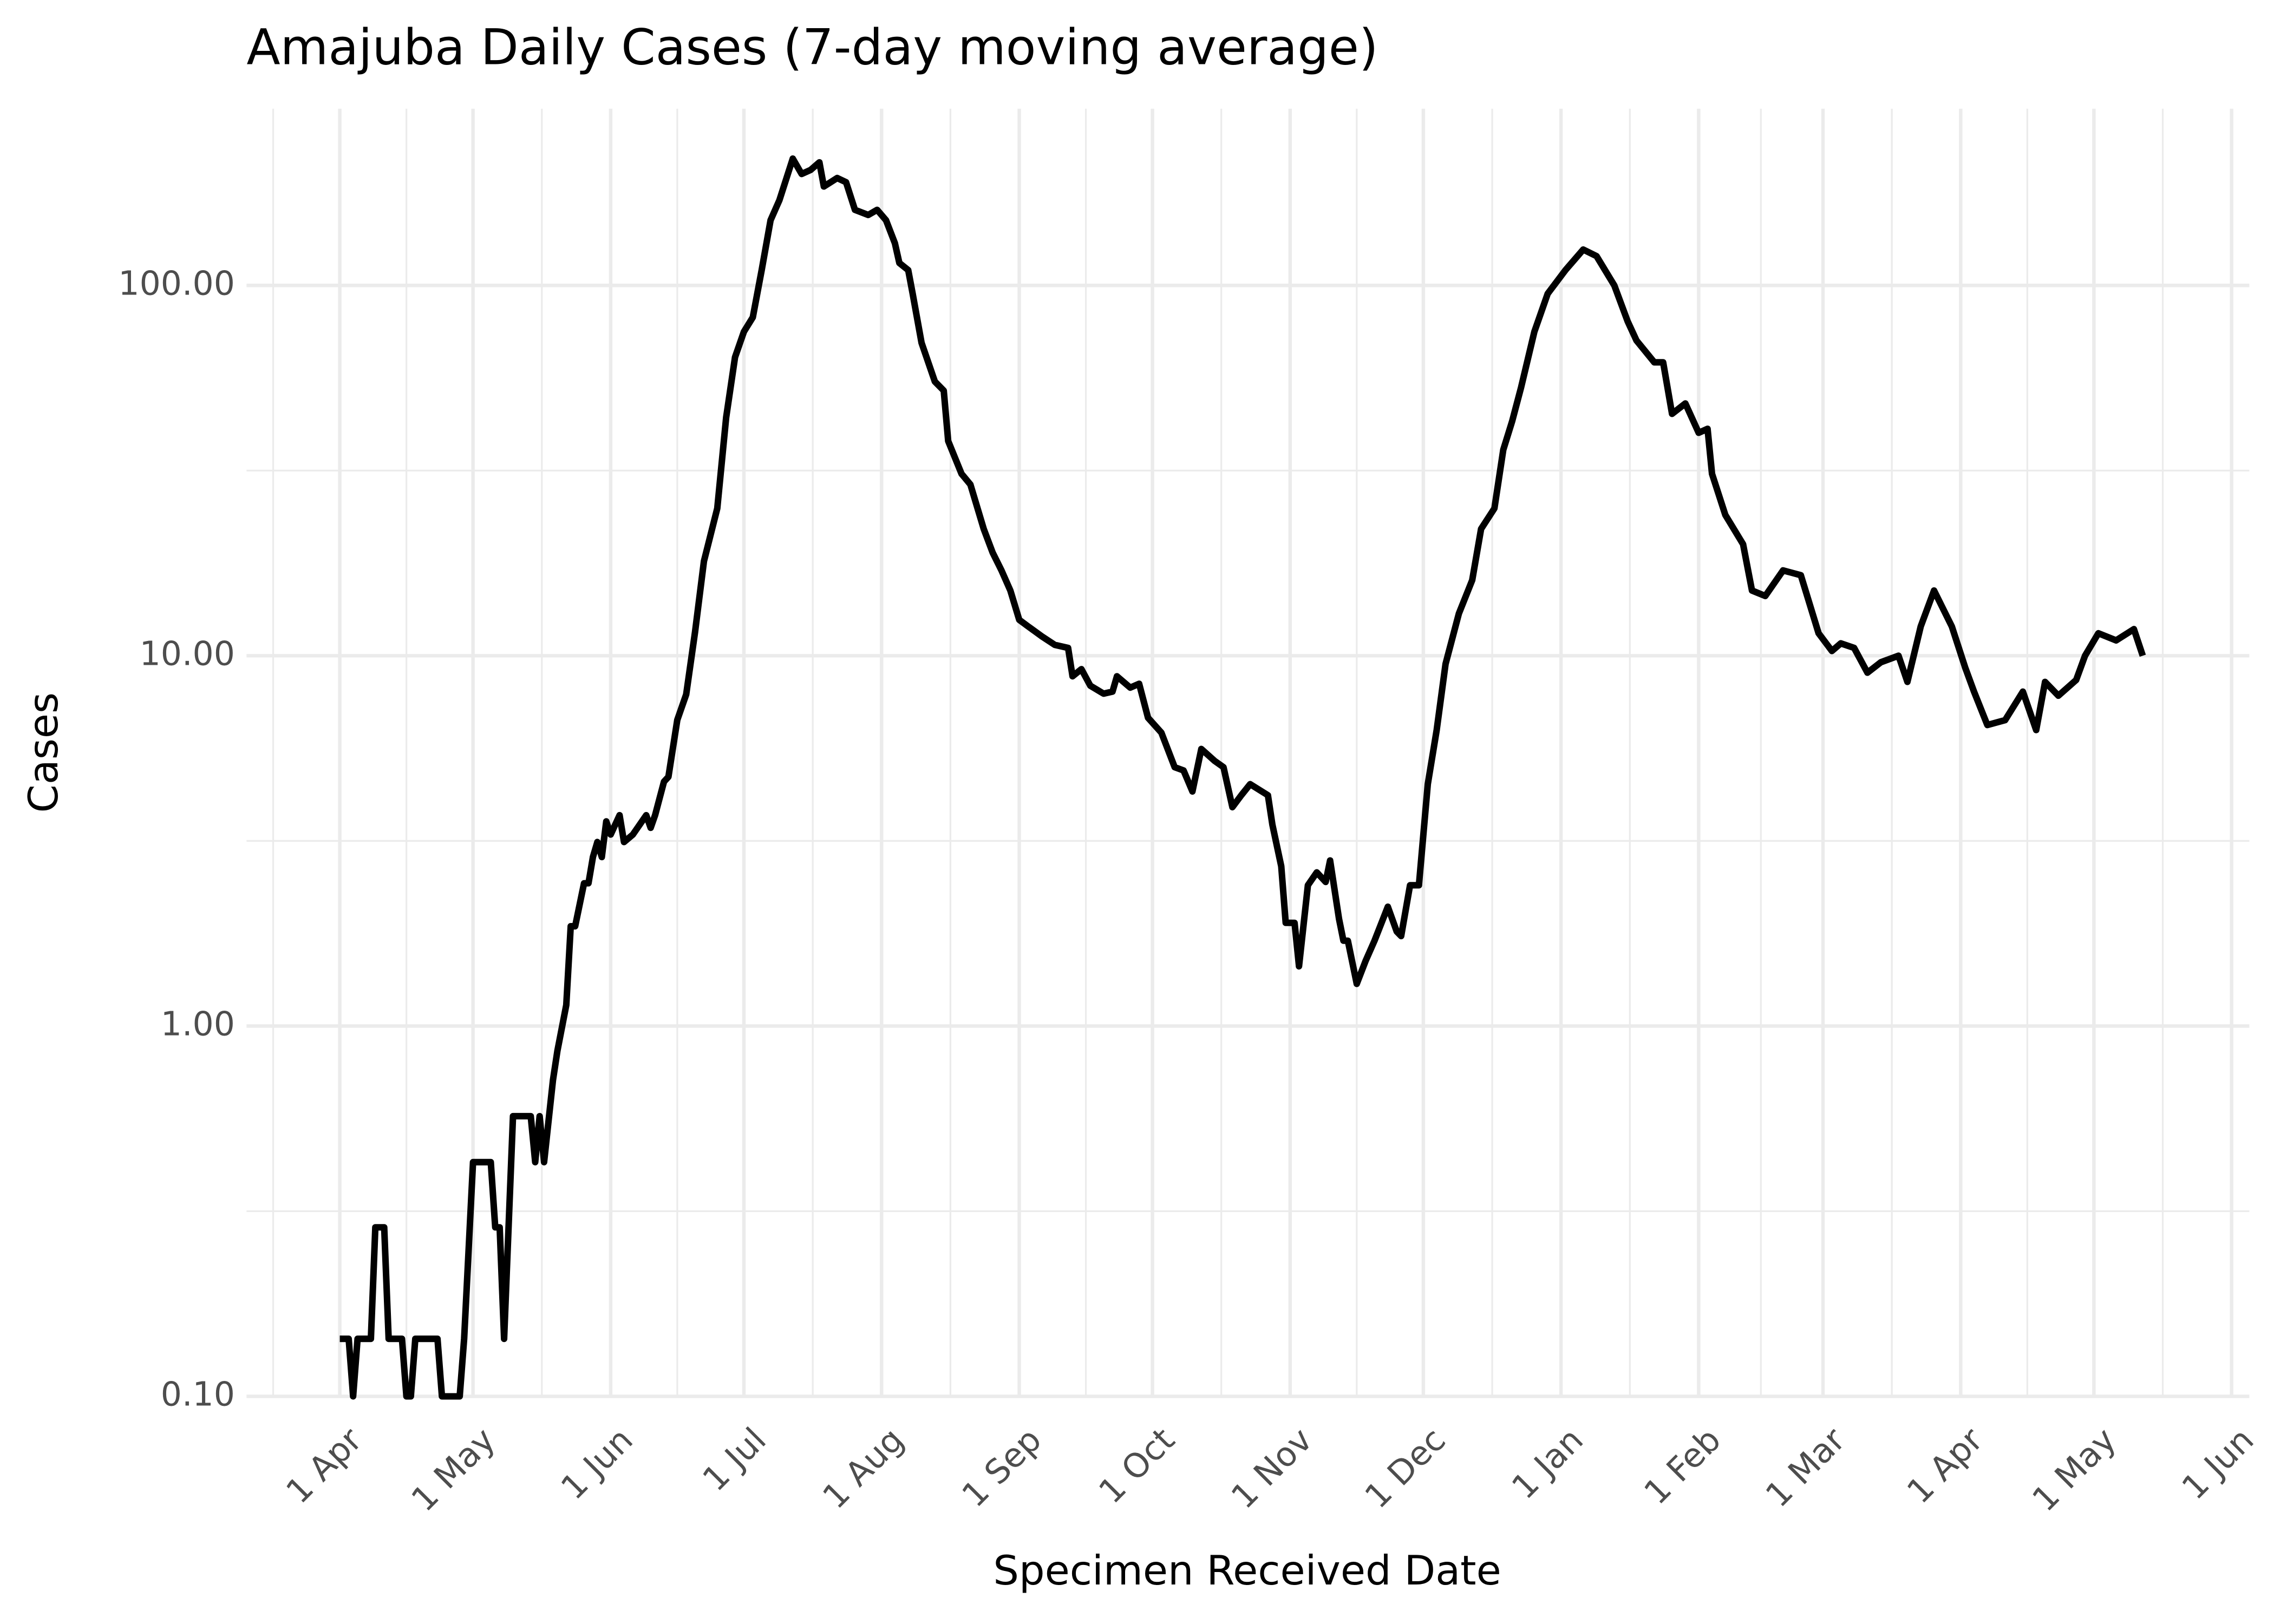 This screenshot has width=2274, height=1624. I want to click on y-tick-label: 10.00, so click(188, 653).